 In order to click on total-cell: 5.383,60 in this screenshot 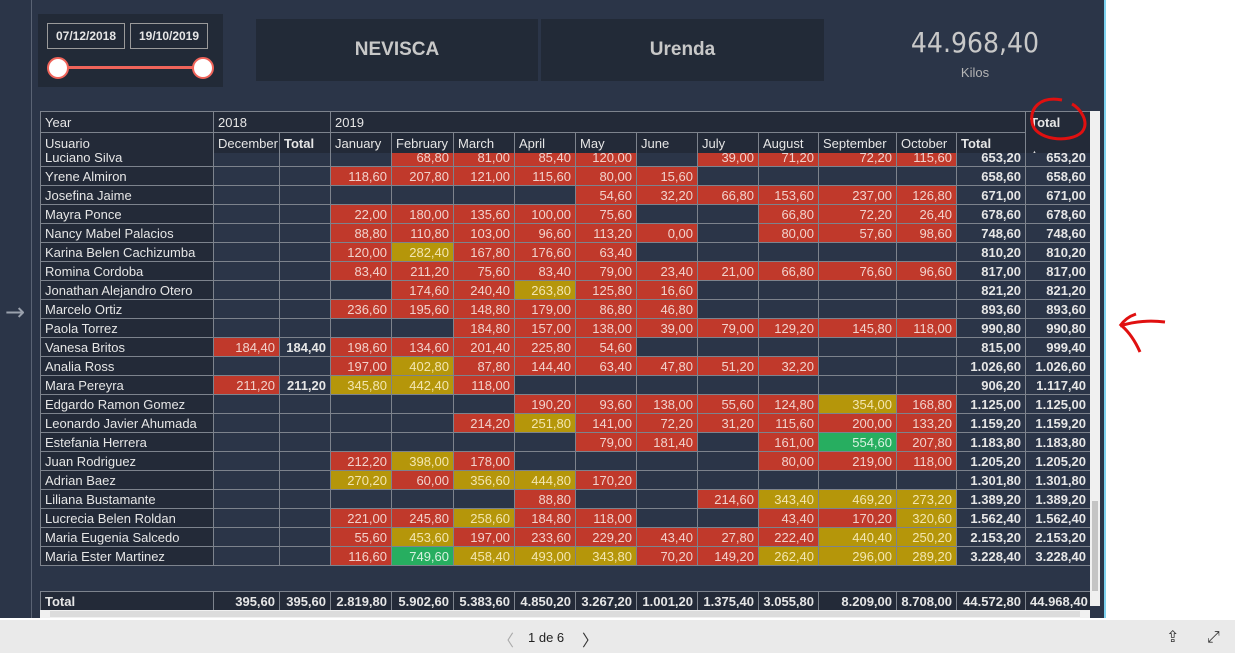, I will do `click(484, 600)`.